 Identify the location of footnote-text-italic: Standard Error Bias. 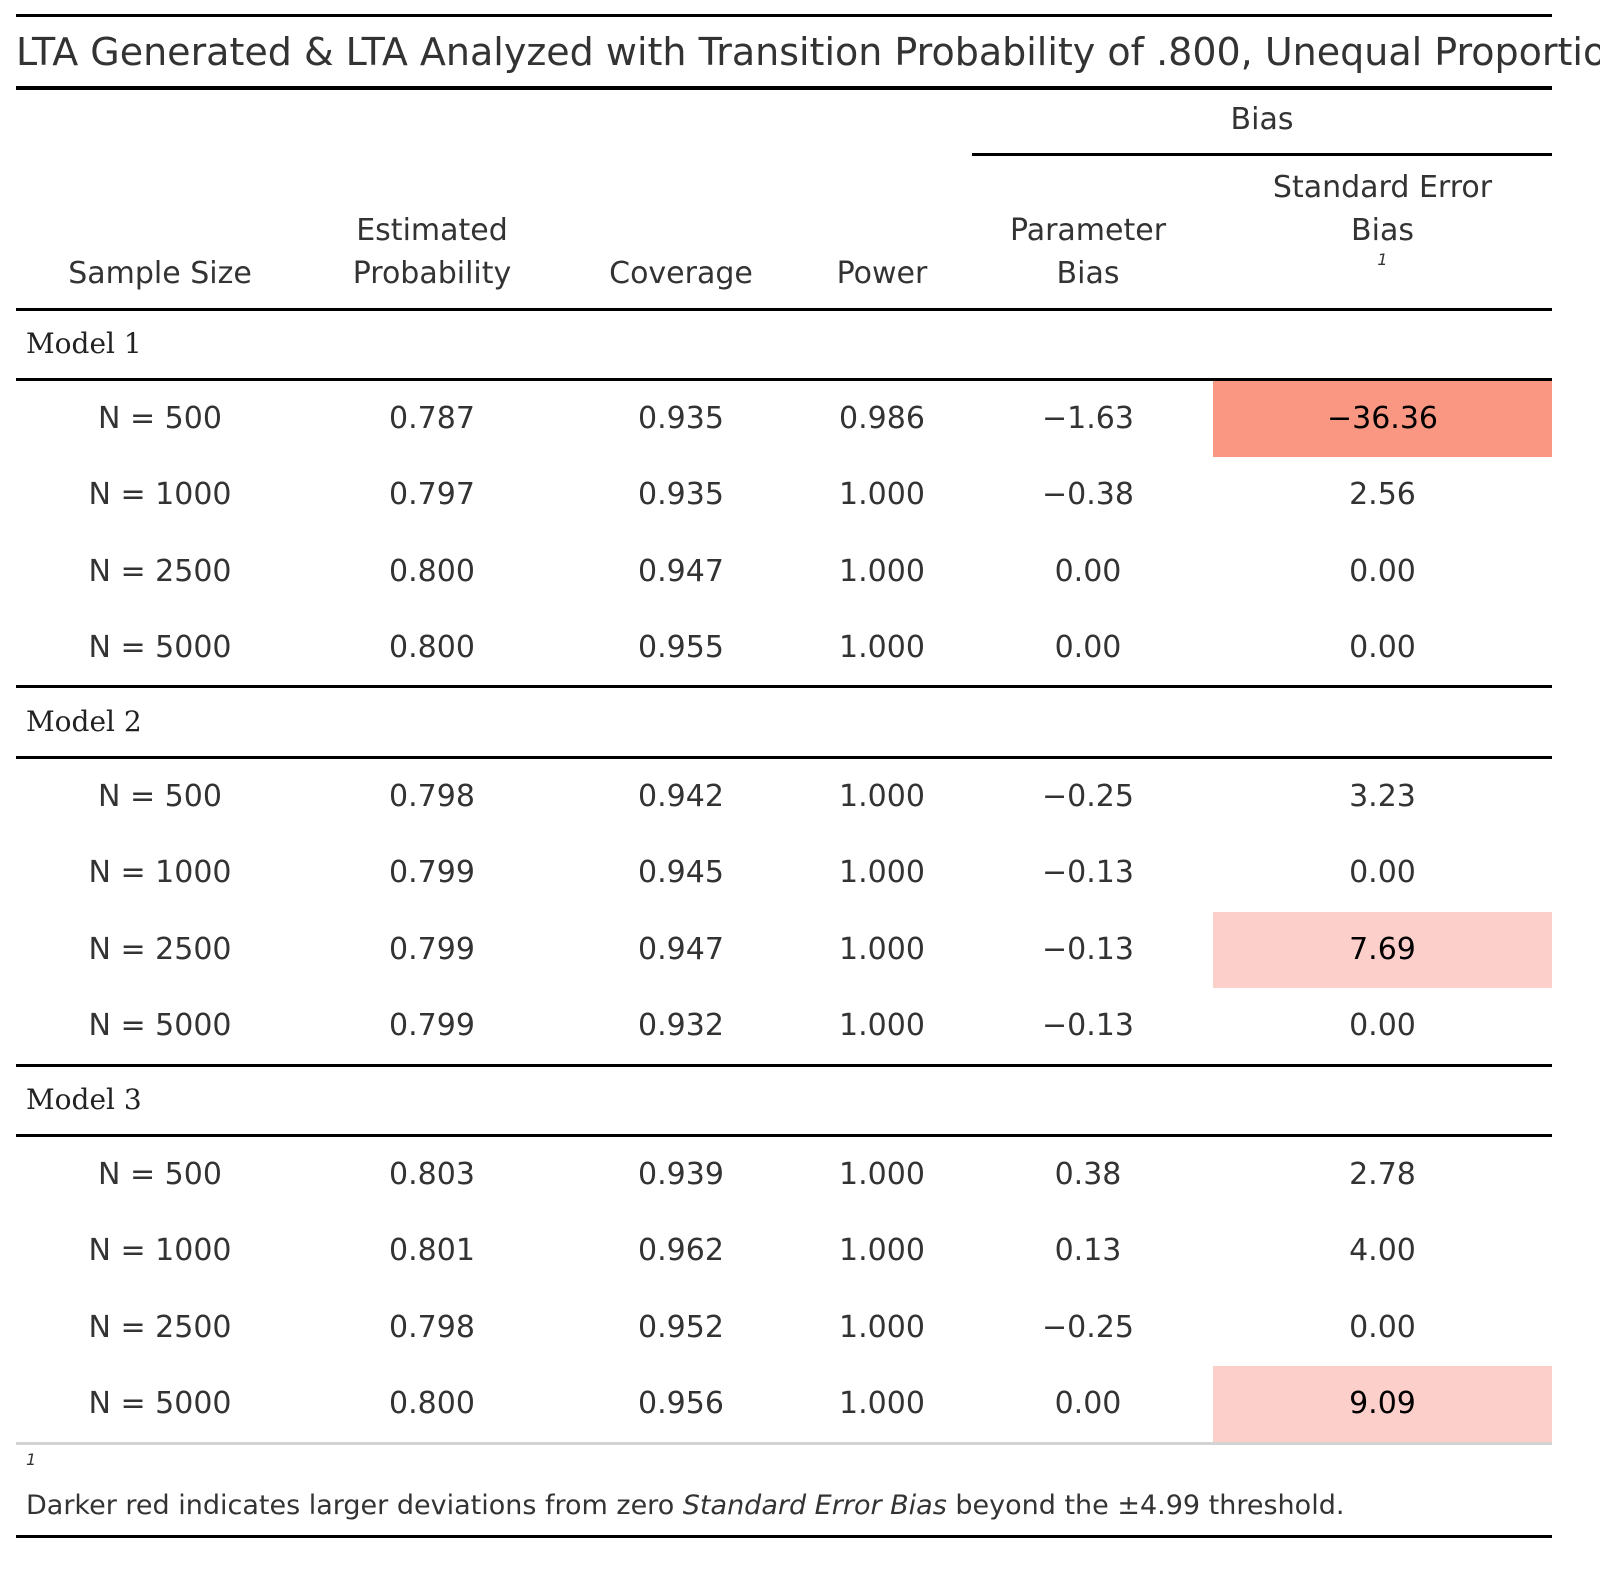
(814, 1505).